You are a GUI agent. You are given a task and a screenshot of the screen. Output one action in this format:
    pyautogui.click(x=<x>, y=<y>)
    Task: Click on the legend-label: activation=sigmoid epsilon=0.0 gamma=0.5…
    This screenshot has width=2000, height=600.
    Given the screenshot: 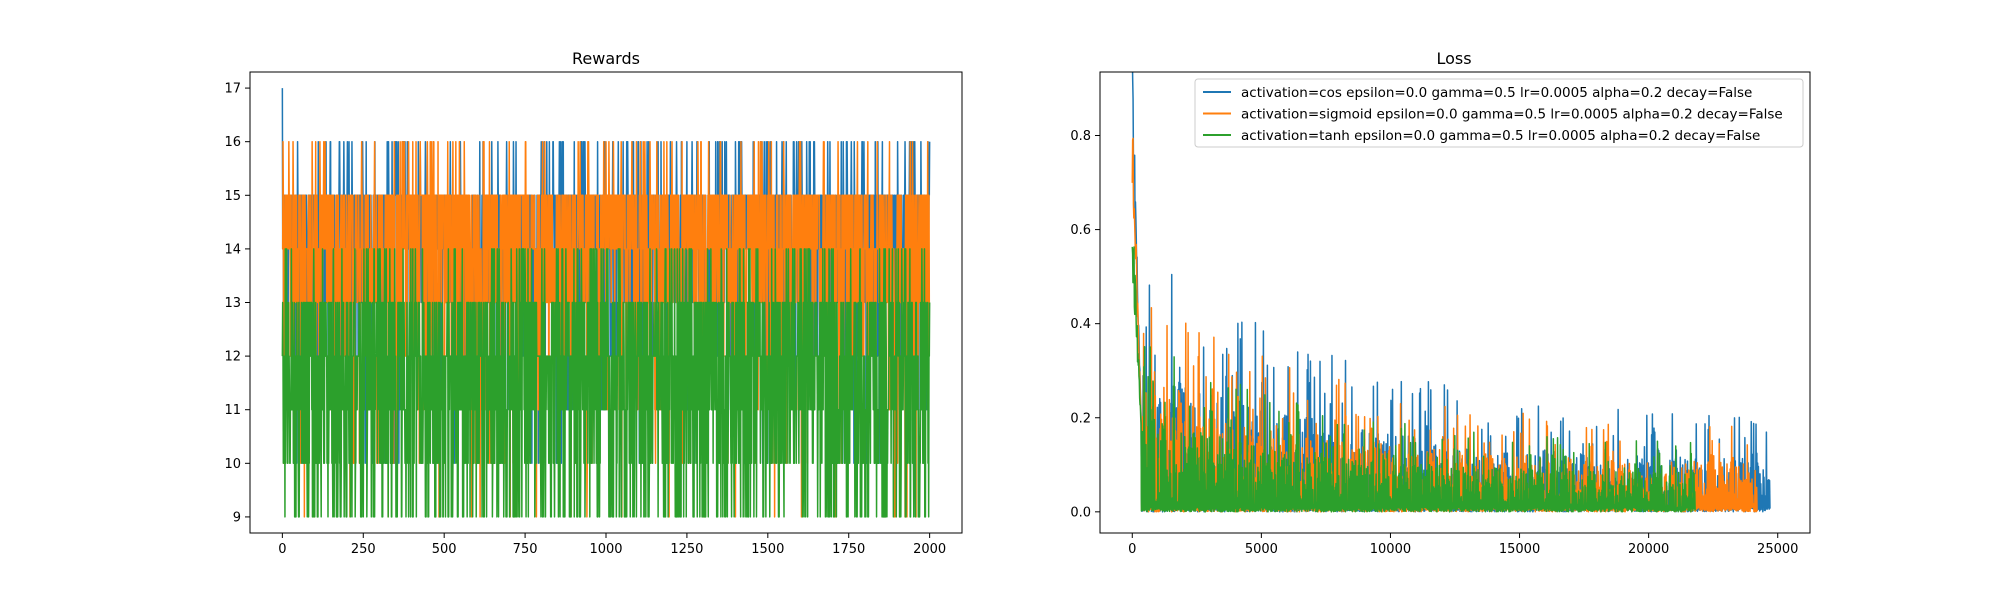 What is the action you would take?
    pyautogui.click(x=1512, y=115)
    